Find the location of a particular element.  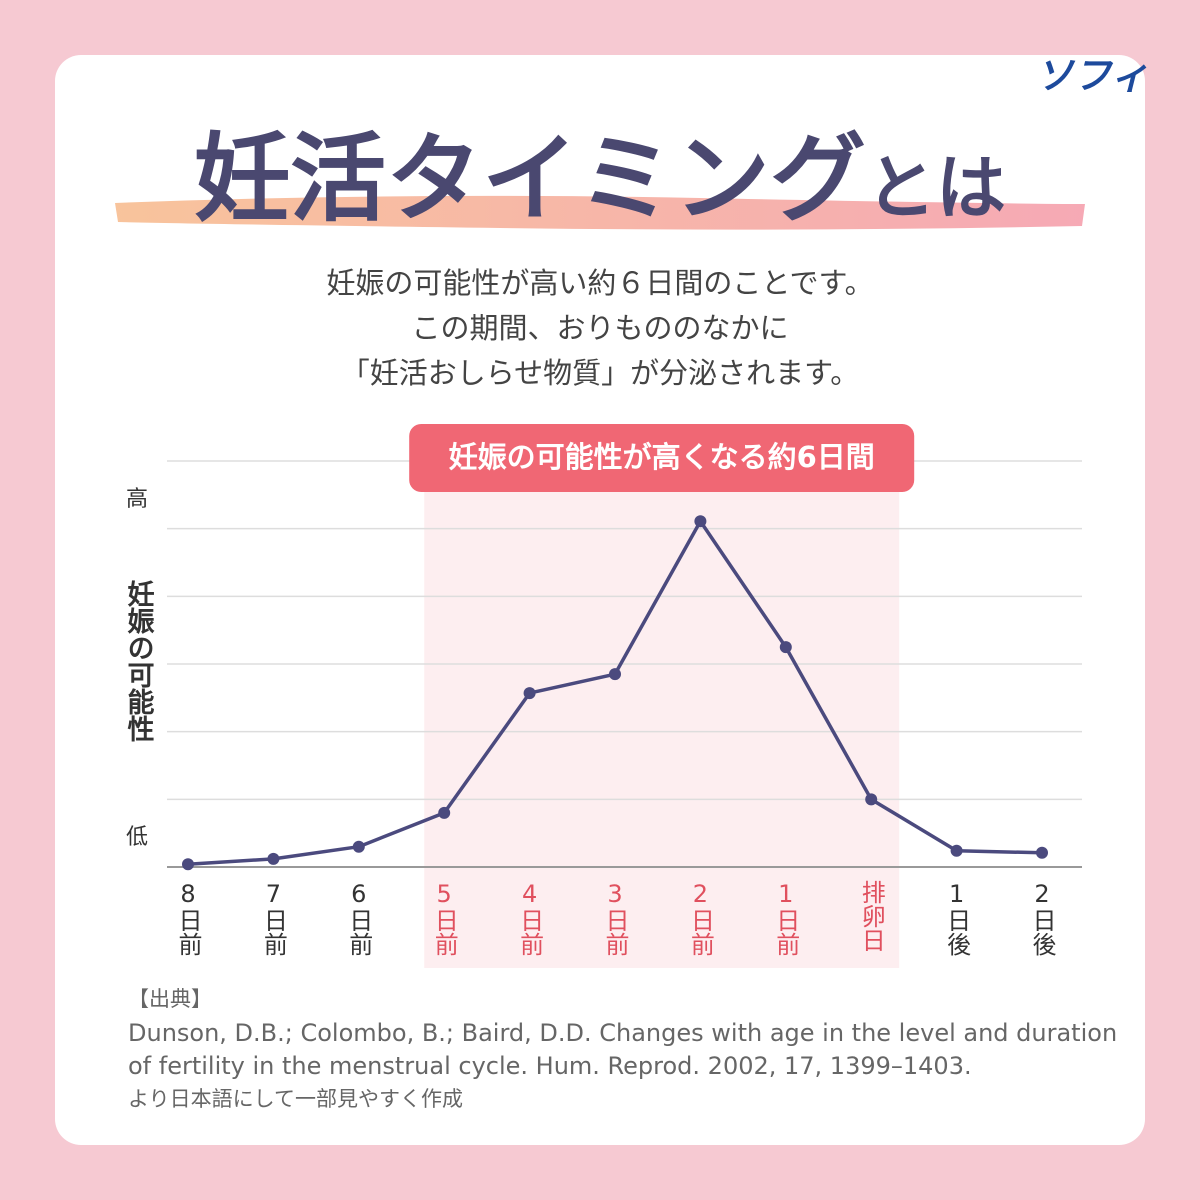

x-tick-label: 2日後 is located at coordinates (1042, 918).